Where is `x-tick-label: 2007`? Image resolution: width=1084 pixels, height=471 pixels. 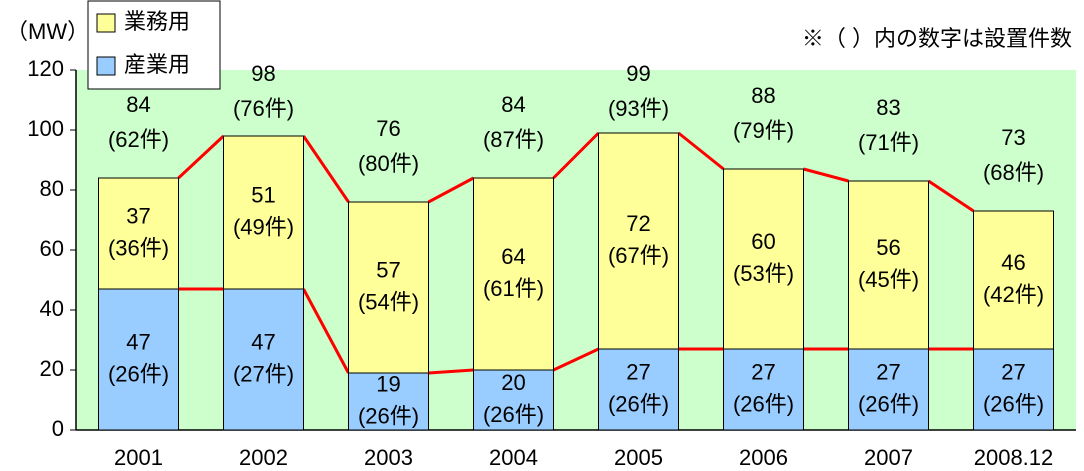 x-tick-label: 2007 is located at coordinates (888, 457).